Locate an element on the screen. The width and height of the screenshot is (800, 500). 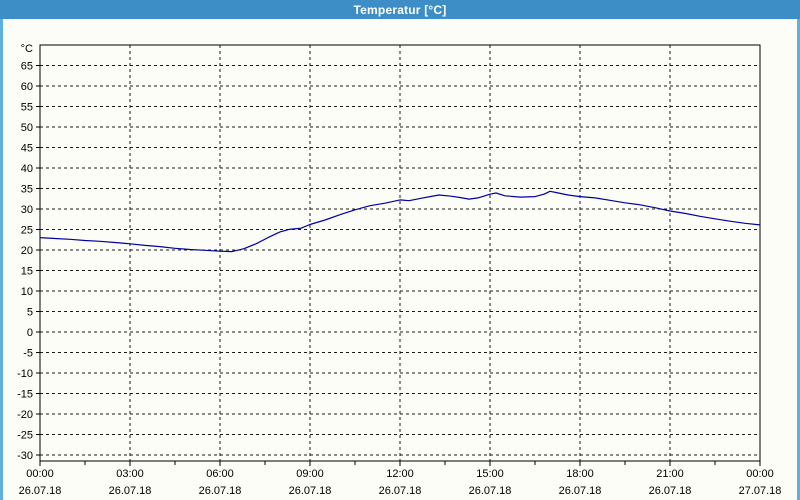
y-tick-label: 30 is located at coordinates (27, 210).